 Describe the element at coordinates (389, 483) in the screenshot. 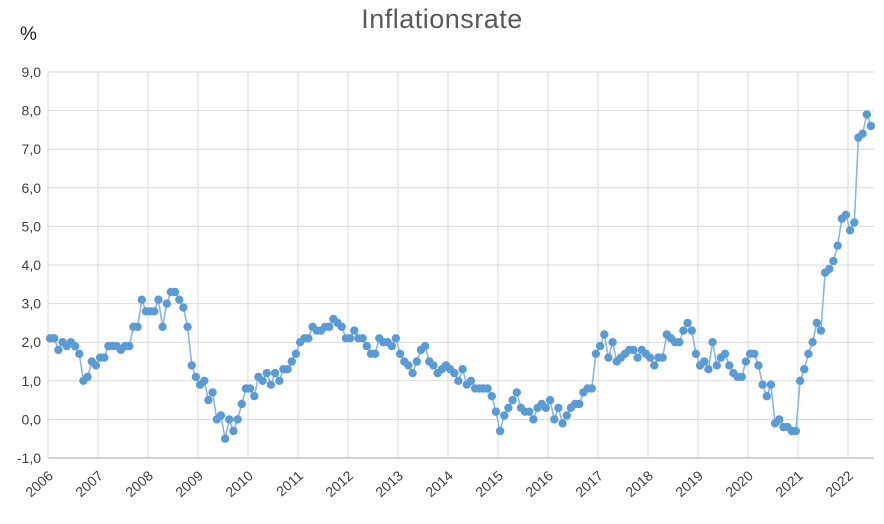

I see `x-tick-label: 2013` at that location.